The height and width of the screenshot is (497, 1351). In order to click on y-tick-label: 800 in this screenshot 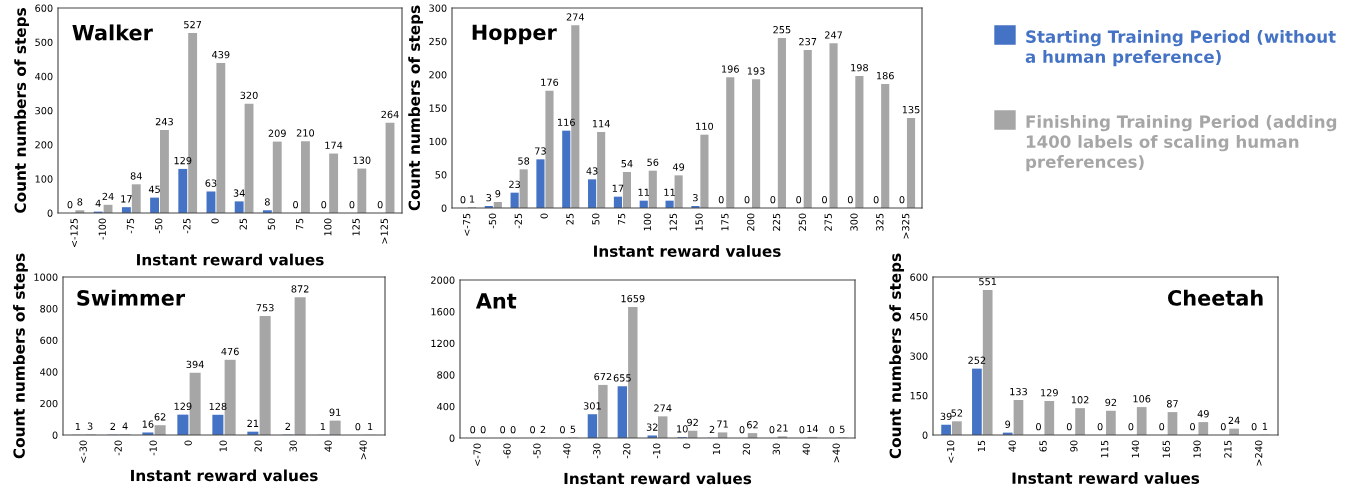, I will do `click(49, 309)`.